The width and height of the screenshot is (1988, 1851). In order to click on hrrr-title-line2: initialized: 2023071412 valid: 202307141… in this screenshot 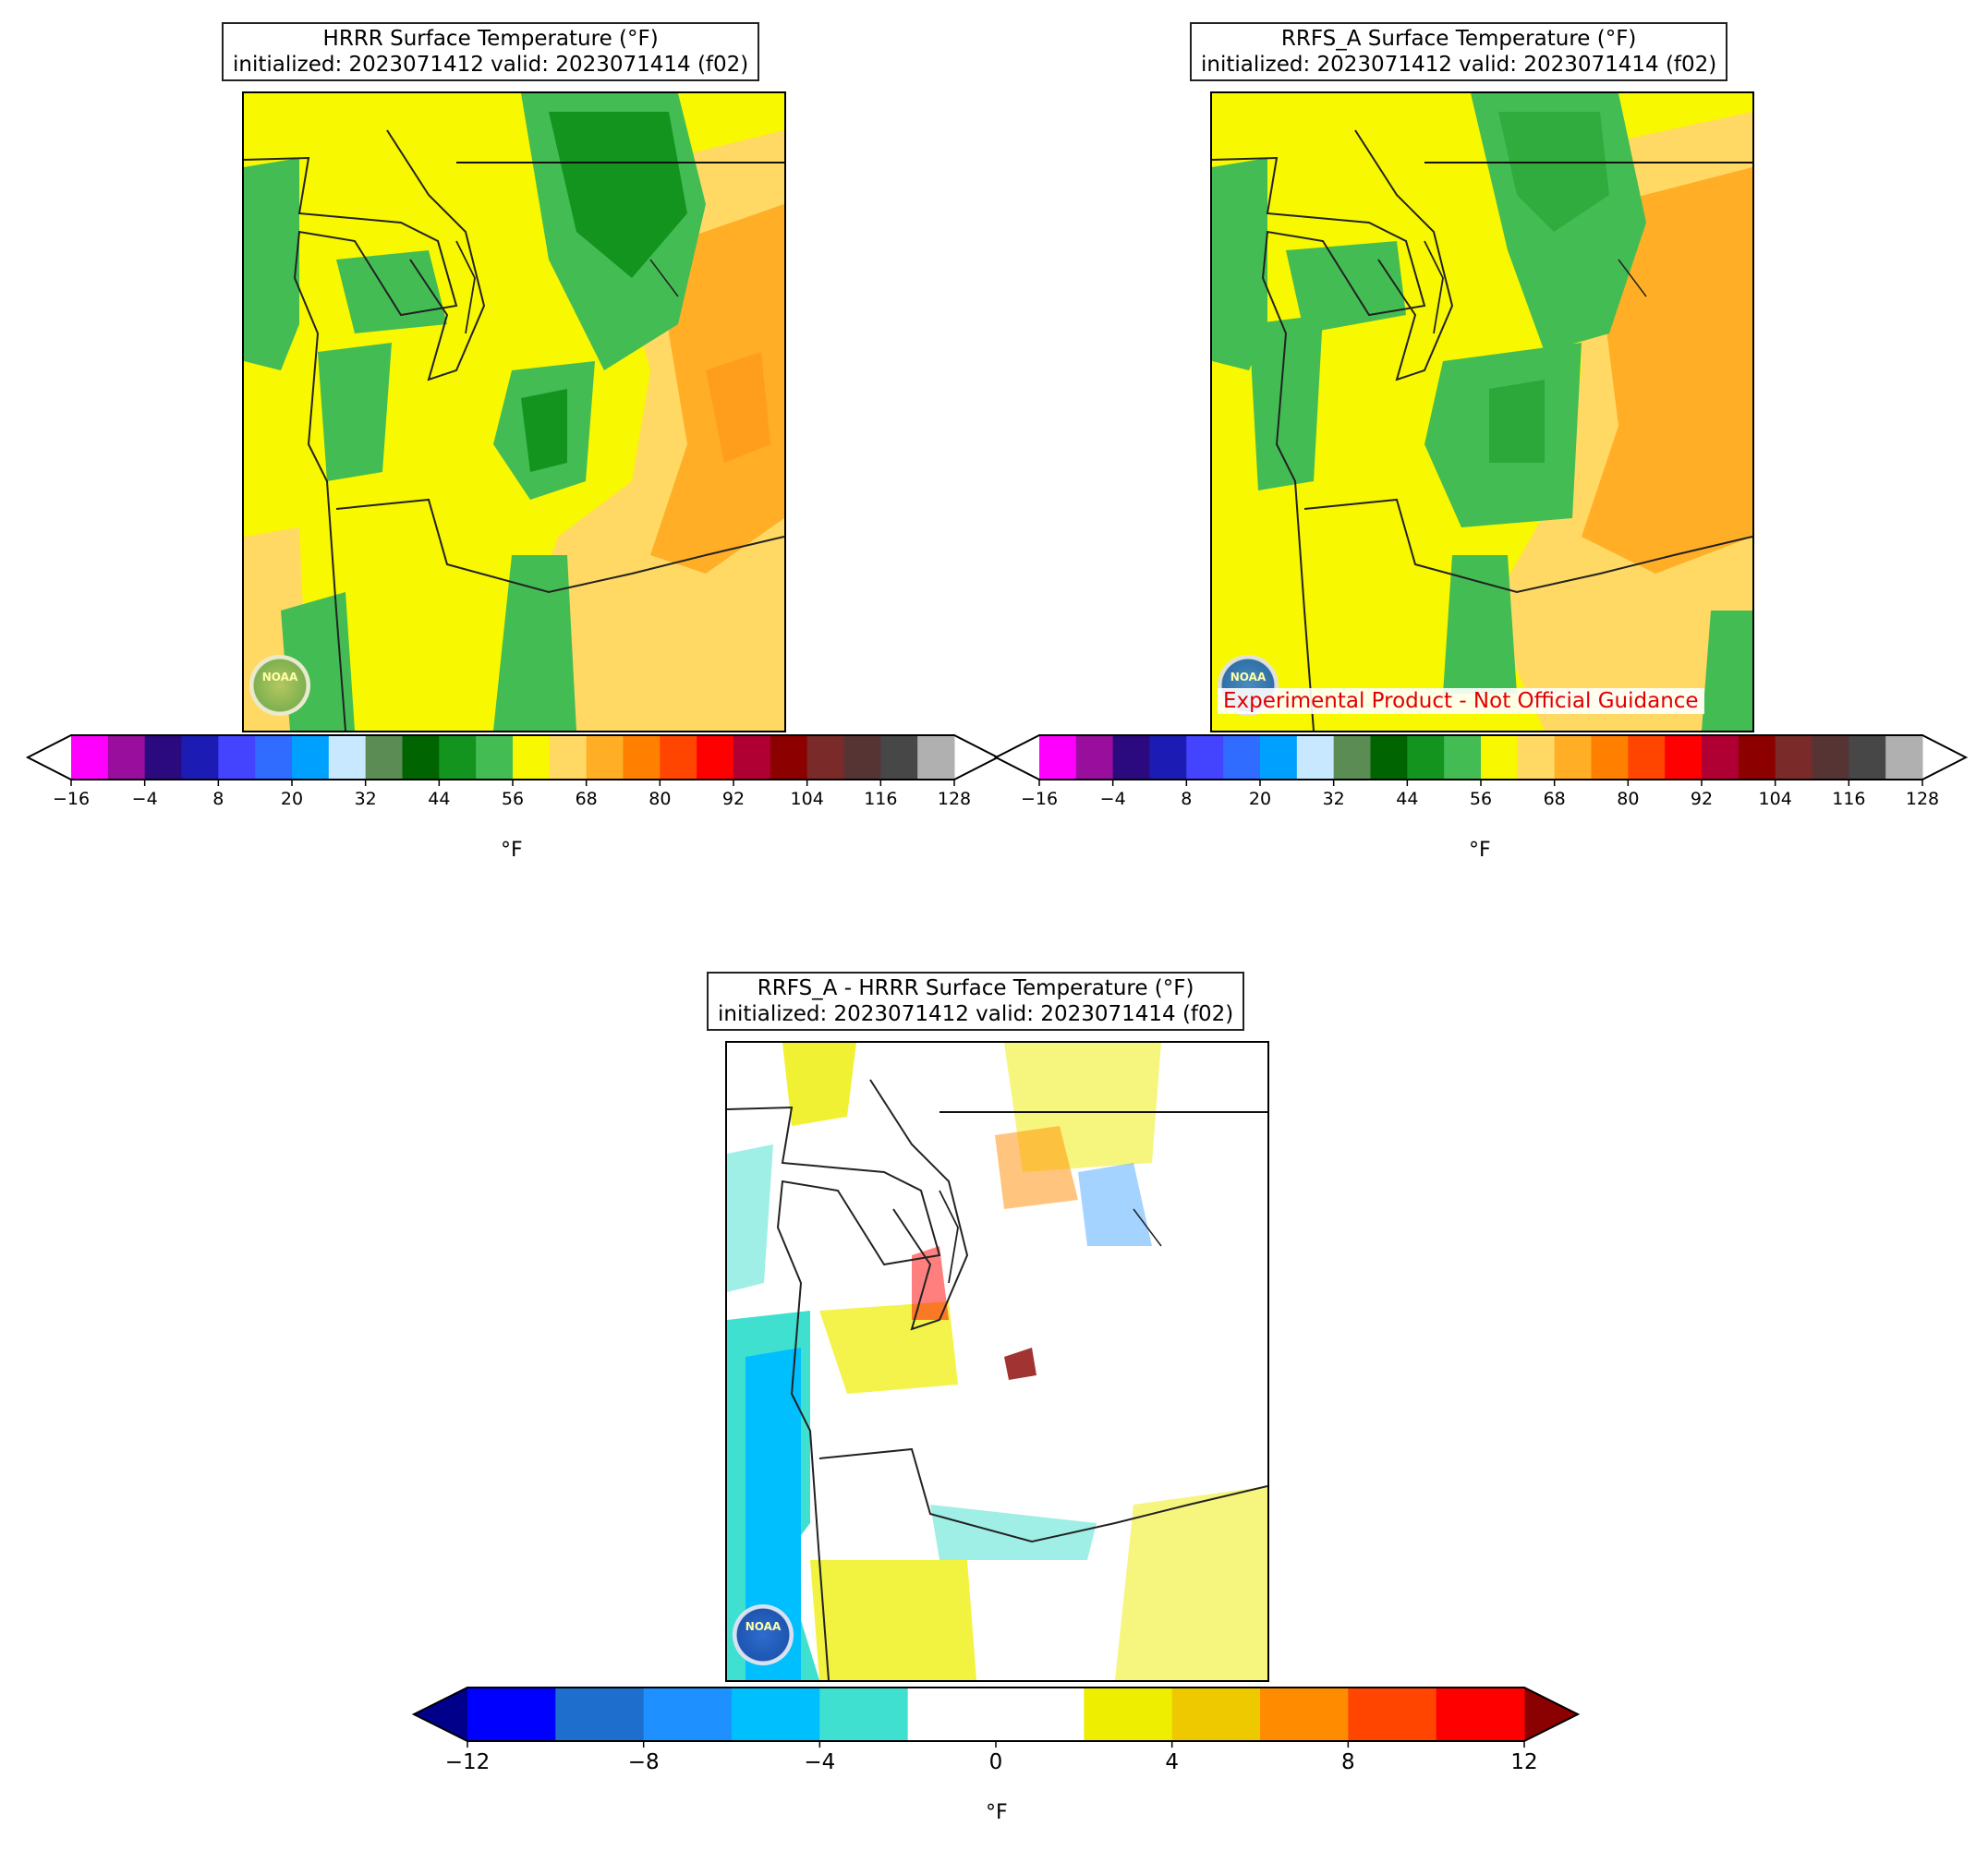, I will do `click(491, 65)`.